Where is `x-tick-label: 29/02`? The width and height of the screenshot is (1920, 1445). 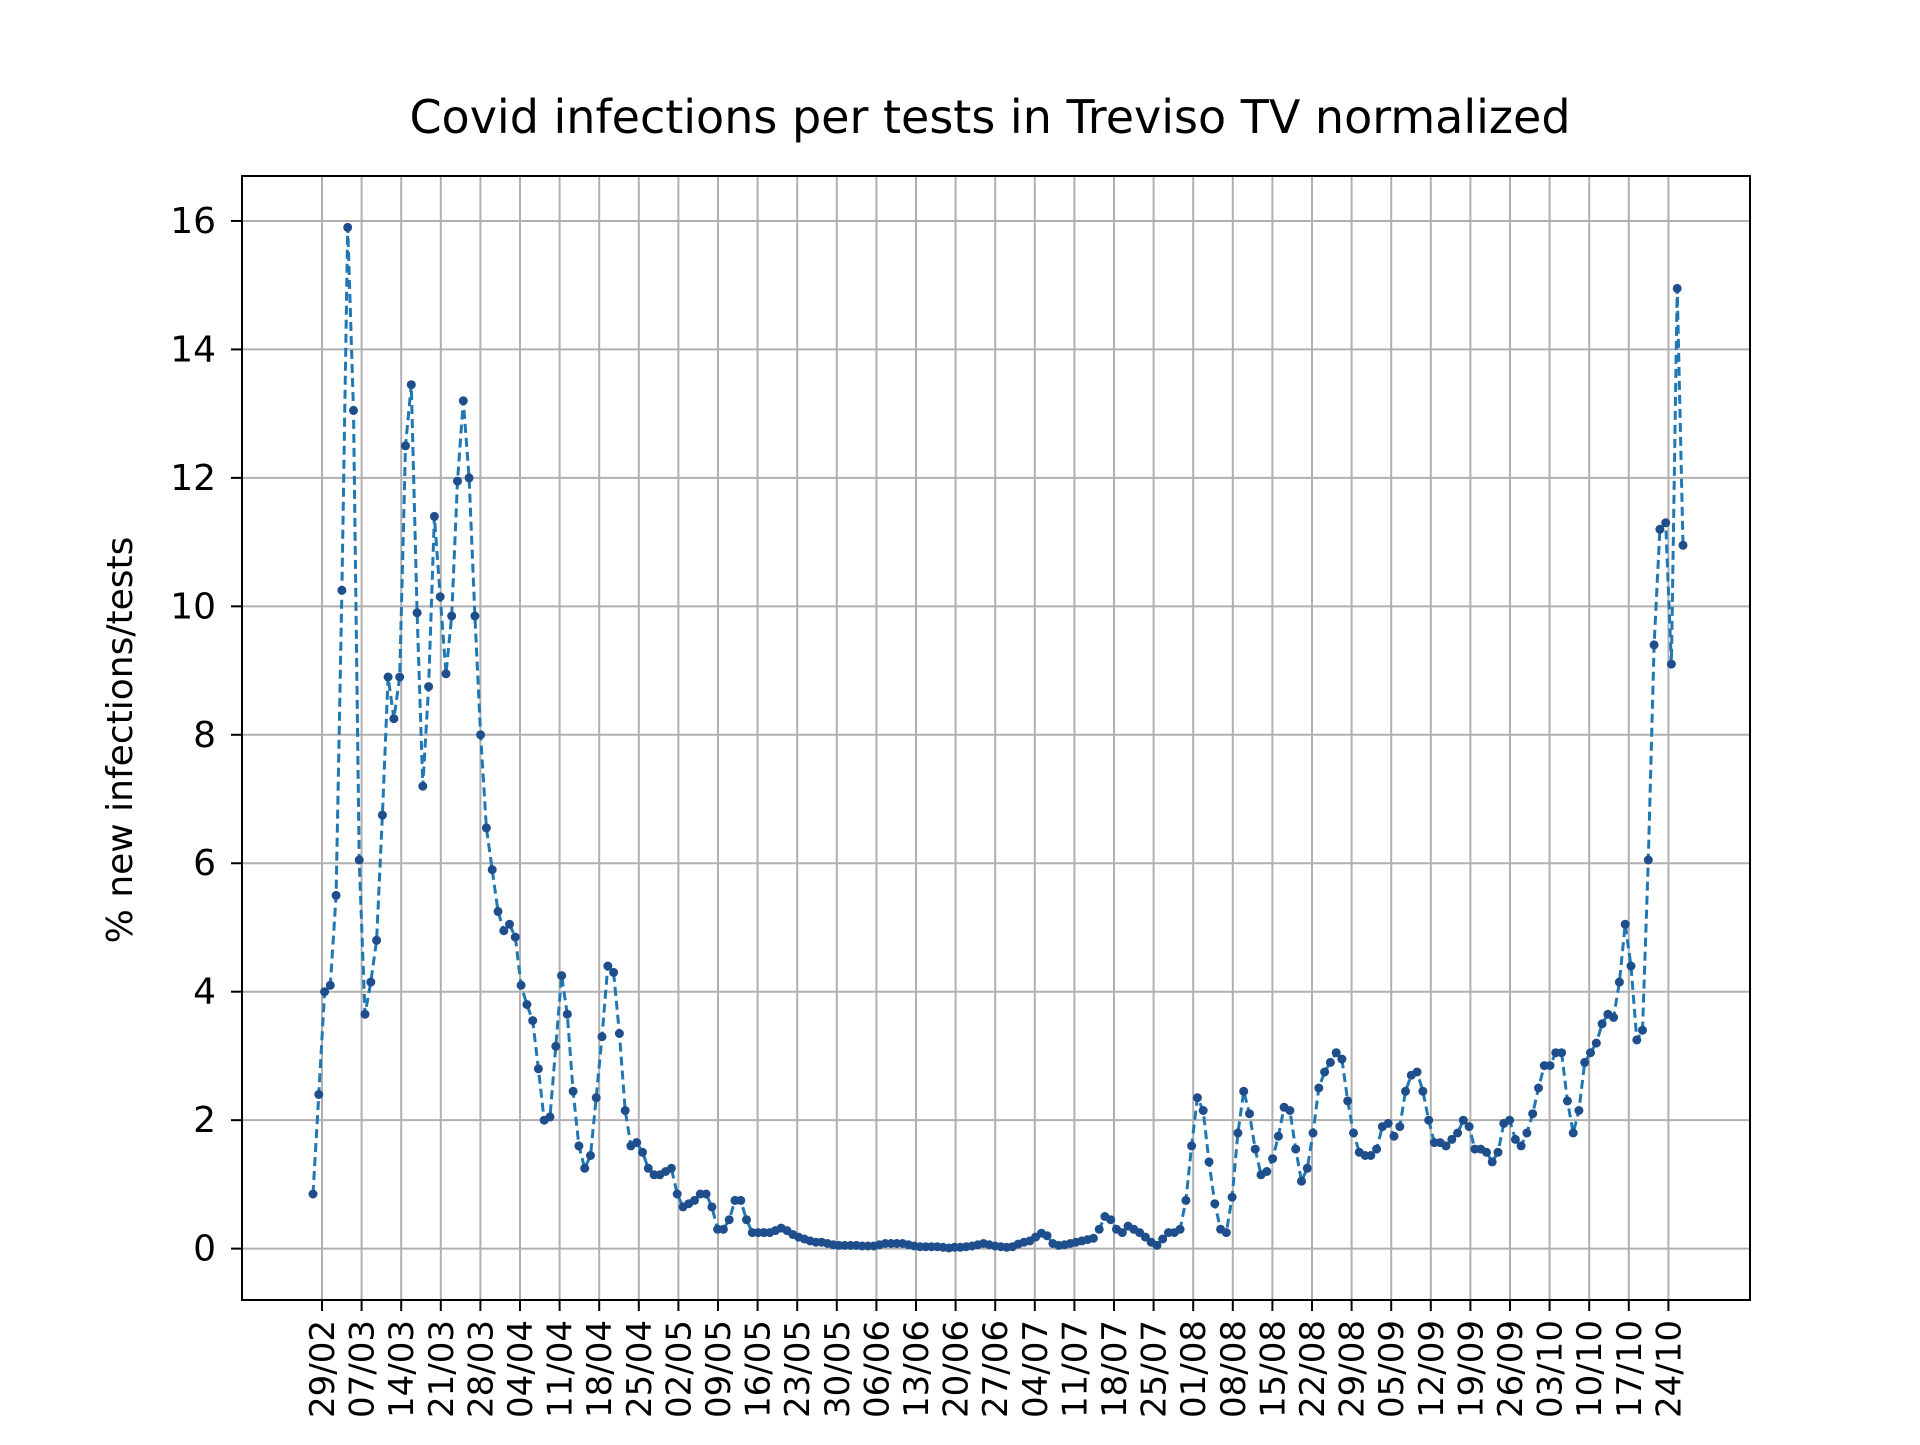 x-tick-label: 29/02 is located at coordinates (323, 1369).